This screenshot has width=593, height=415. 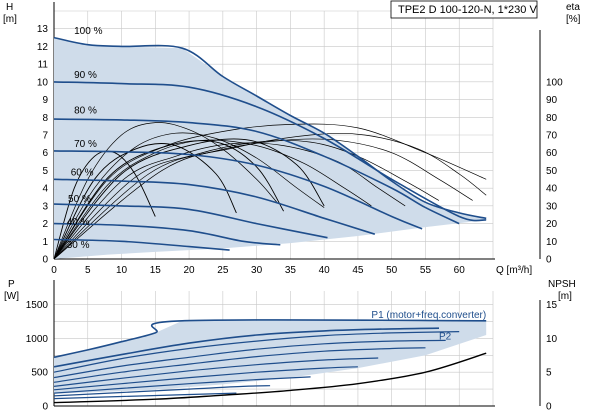 What do you see at coordinates (426, 270) in the screenshot?
I see `q-tick-label: 55` at bounding box center [426, 270].